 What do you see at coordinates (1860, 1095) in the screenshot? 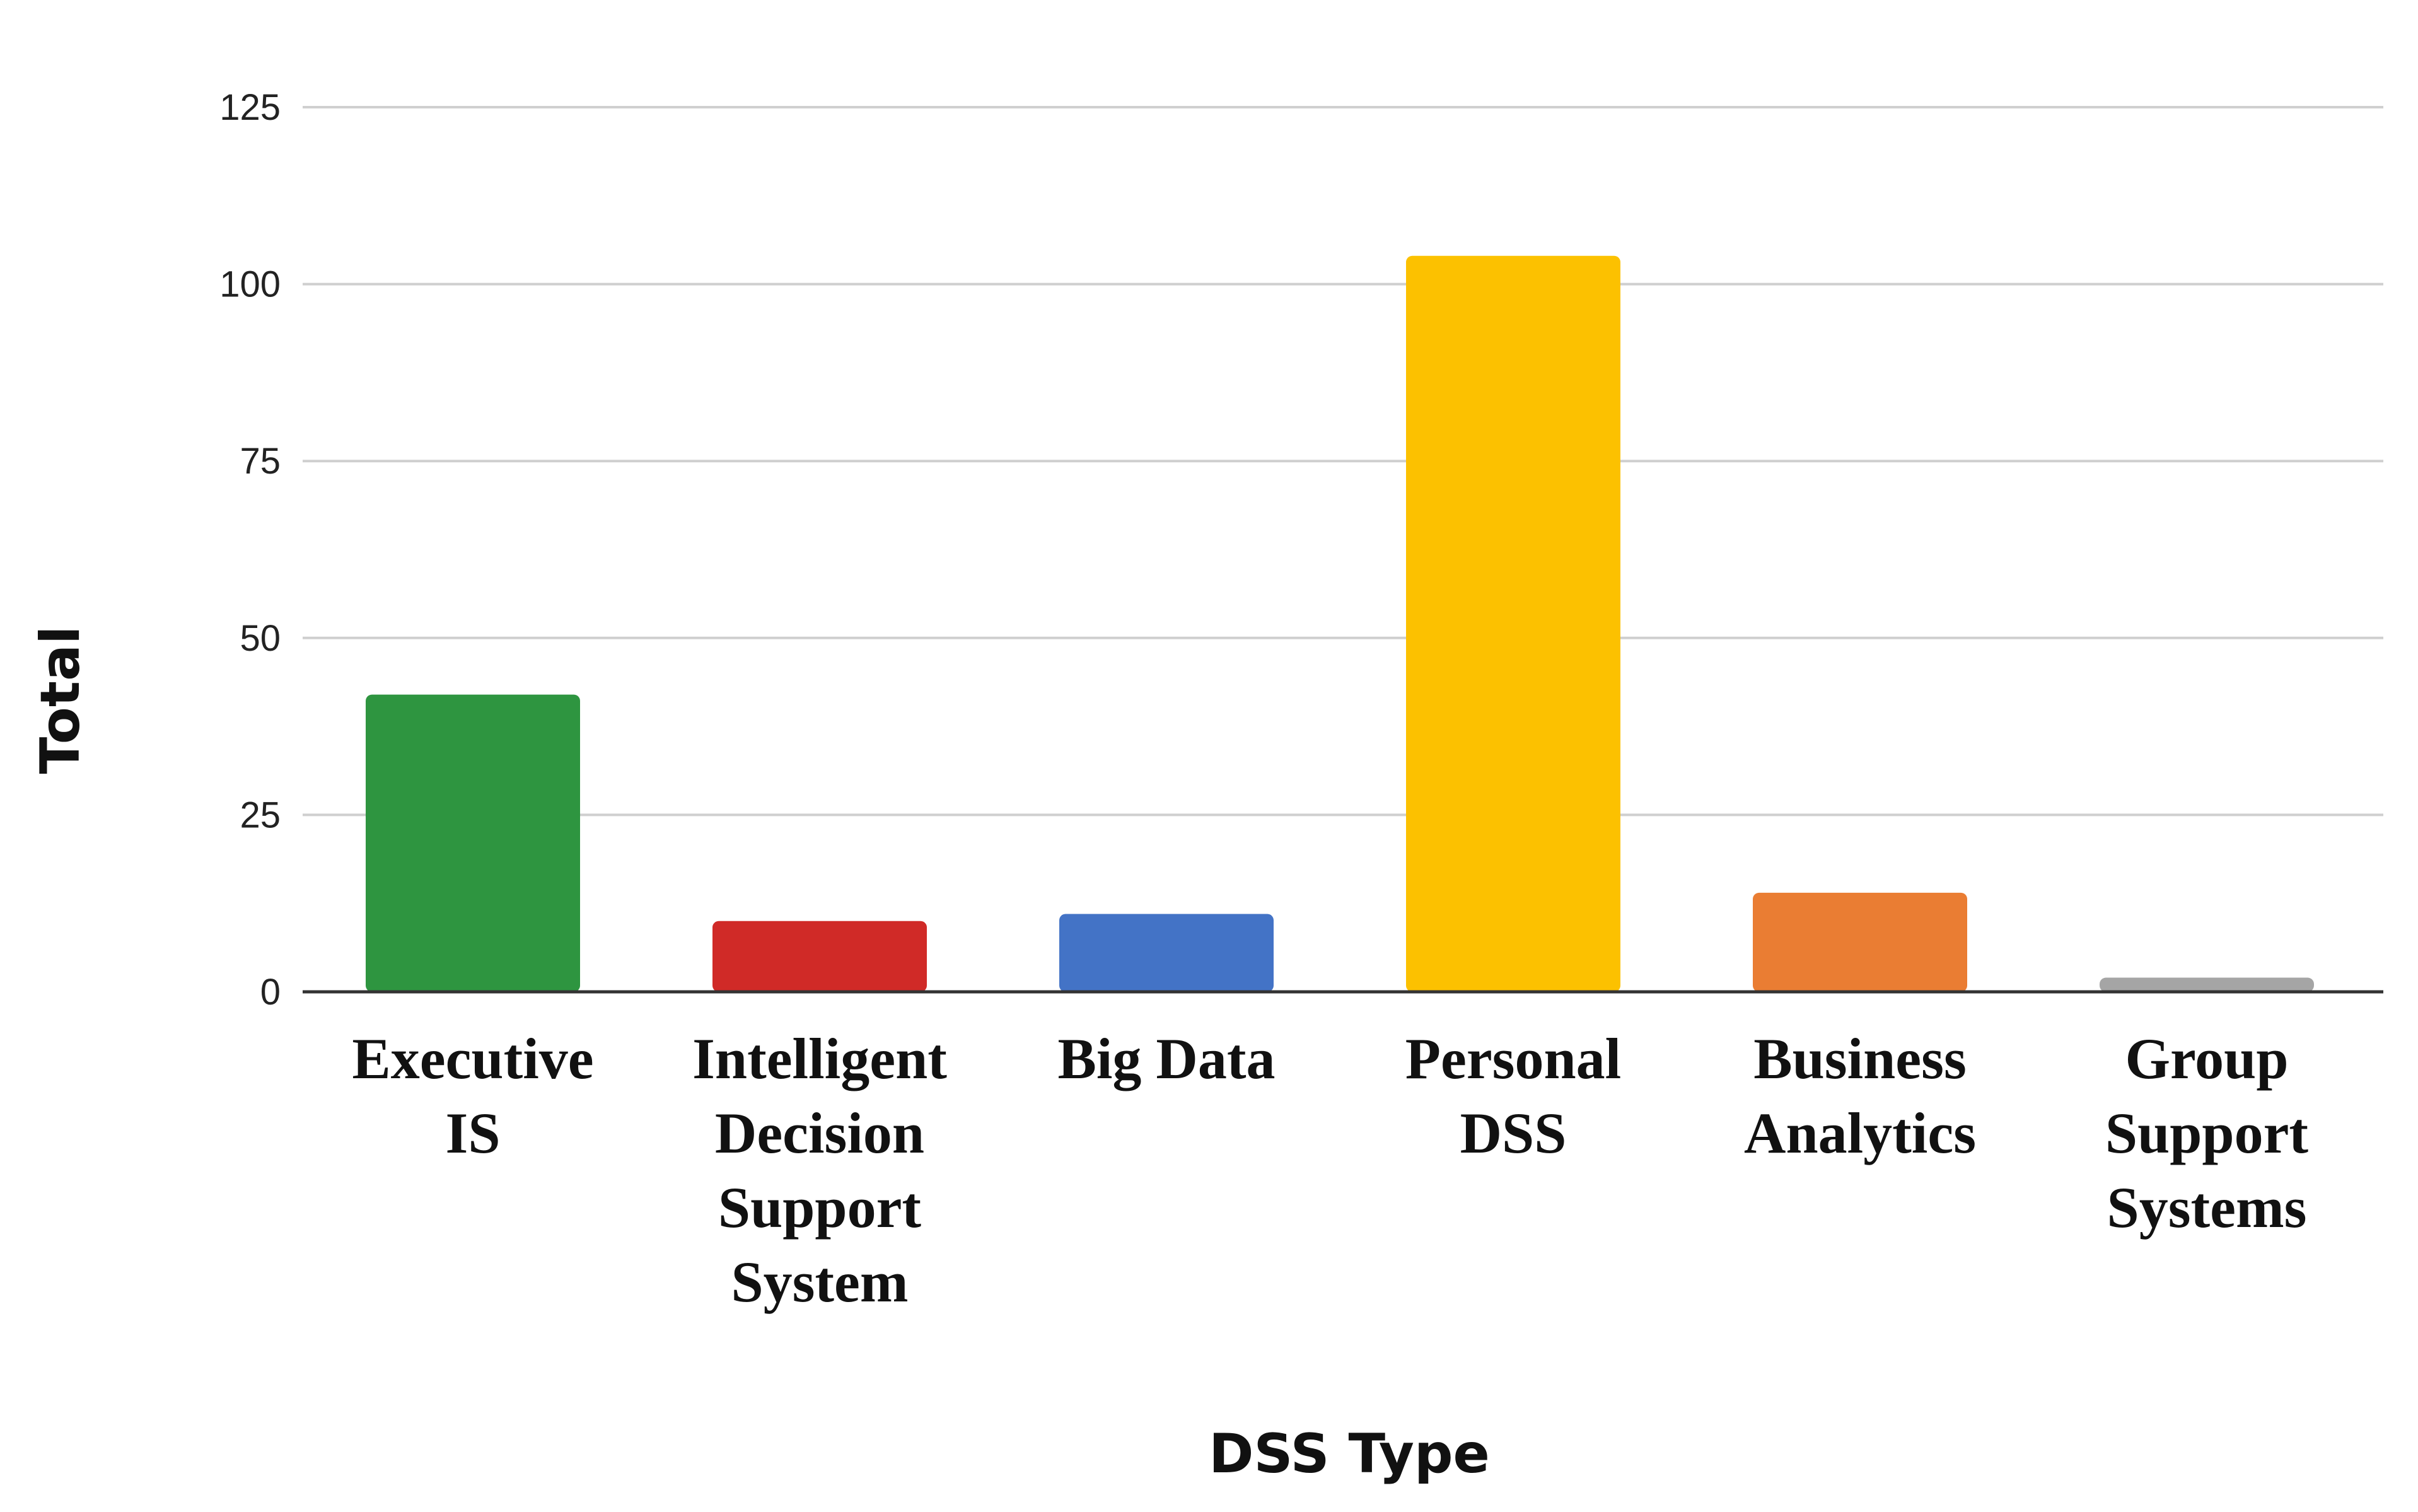
I see `x-tick-label: Business Analytics` at bounding box center [1860, 1095].